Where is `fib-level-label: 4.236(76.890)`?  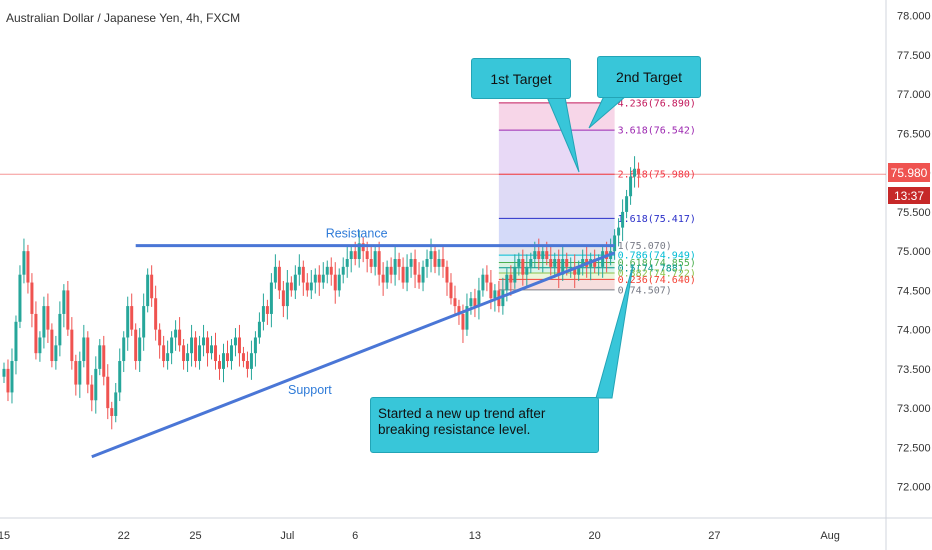 fib-level-label: 4.236(76.890) is located at coordinates (657, 103).